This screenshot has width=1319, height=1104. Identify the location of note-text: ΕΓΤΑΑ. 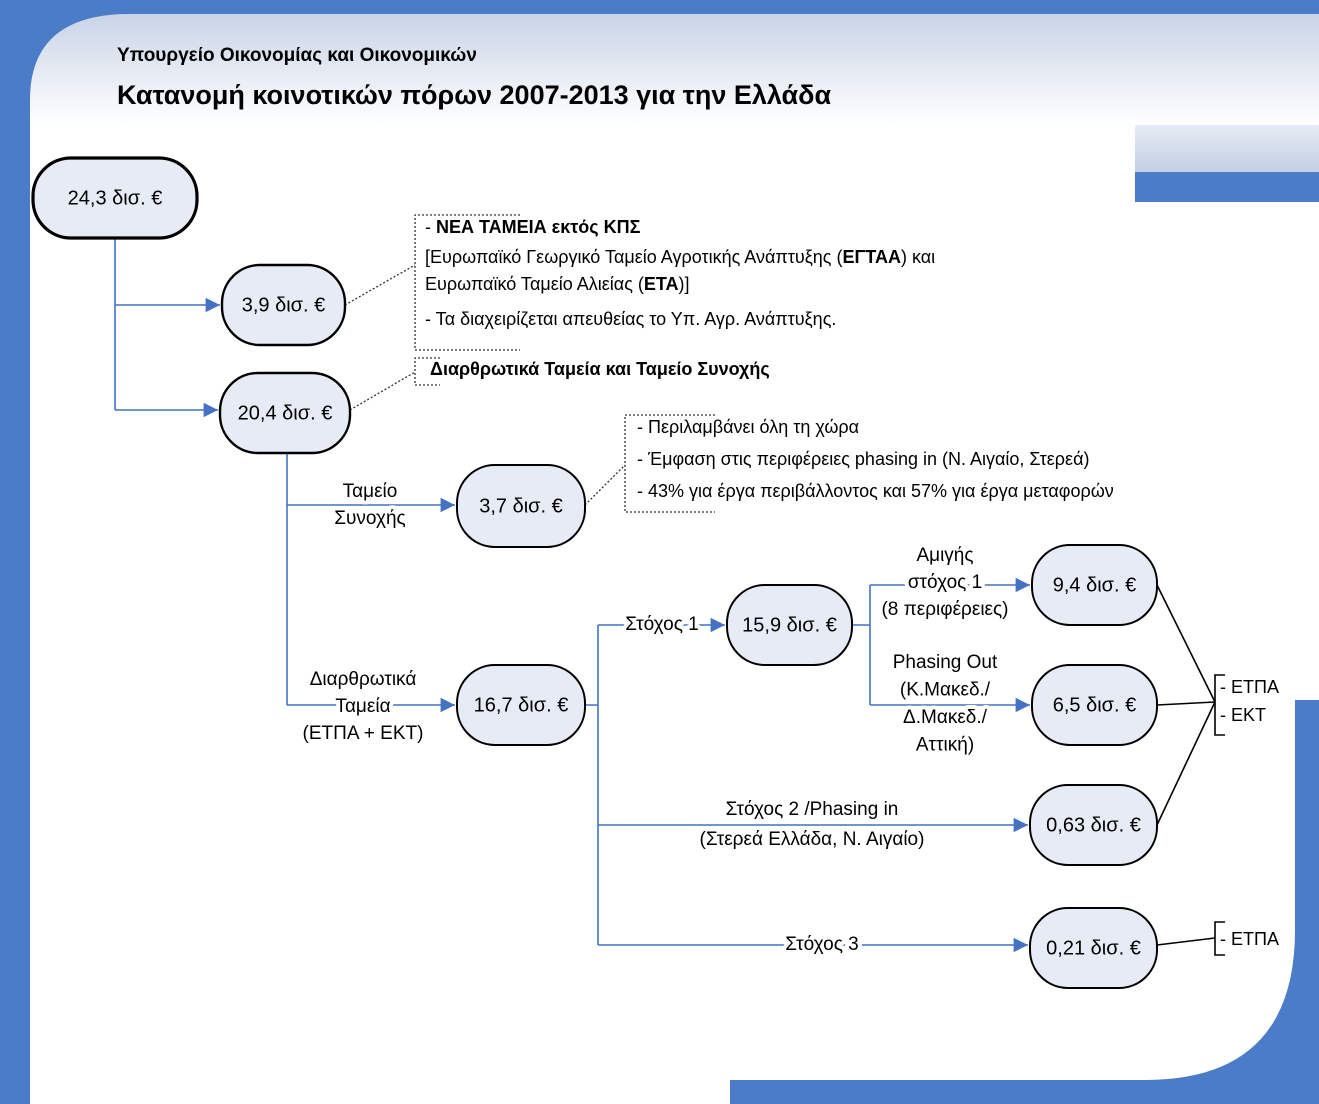
(871, 257).